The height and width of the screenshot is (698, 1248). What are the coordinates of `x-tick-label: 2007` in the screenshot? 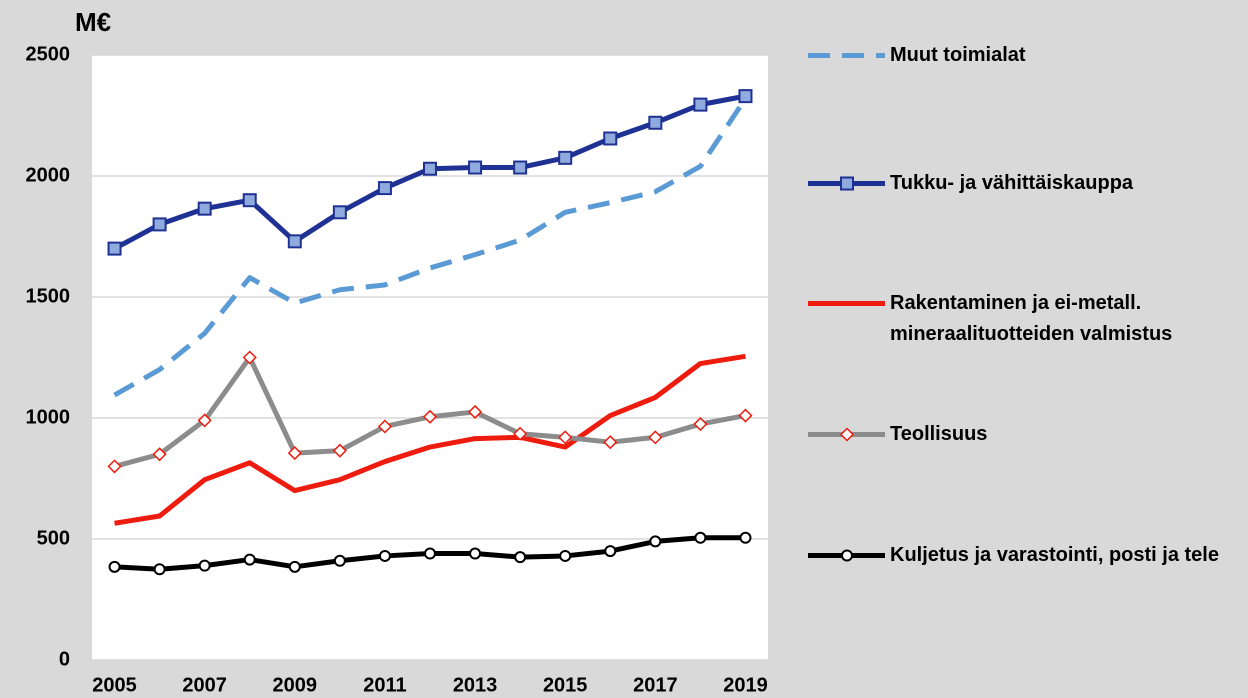 It's located at (204, 685).